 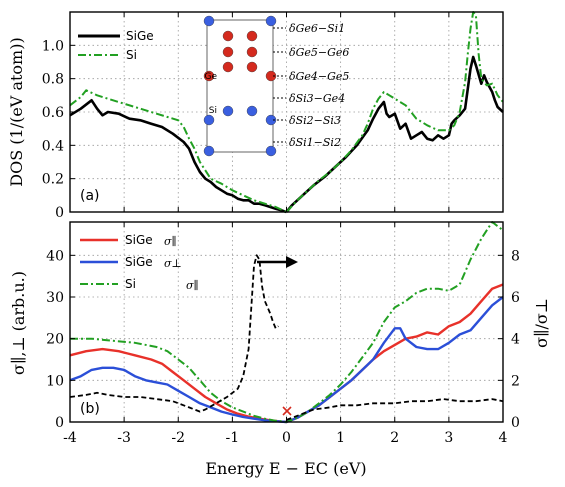 I want to click on y-tick-label-left: 0, so click(x=59, y=423).